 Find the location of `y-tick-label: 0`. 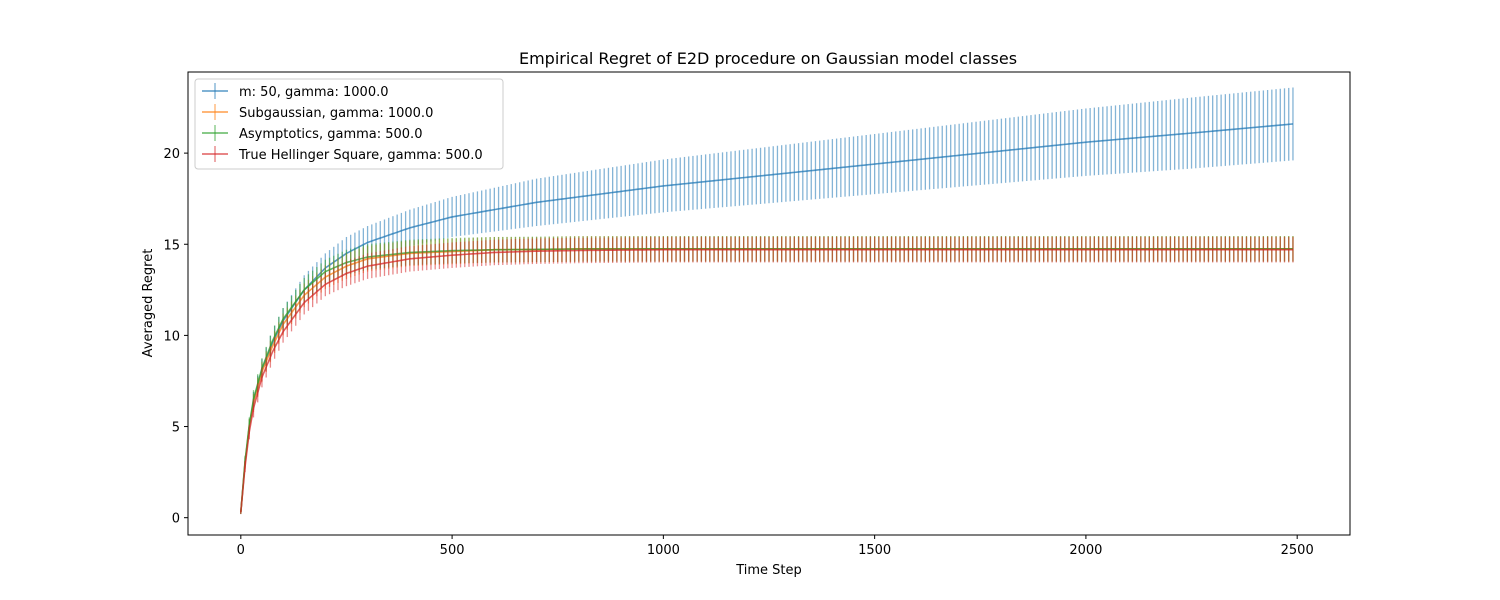

y-tick-label: 0 is located at coordinates (176, 519).